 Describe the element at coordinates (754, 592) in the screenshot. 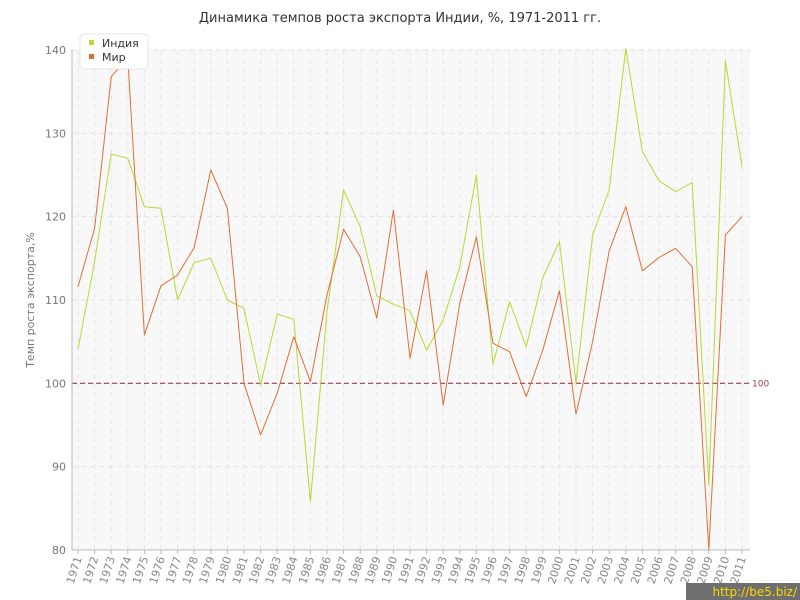

I see `watermark-text: http://be5.biz/` at that location.